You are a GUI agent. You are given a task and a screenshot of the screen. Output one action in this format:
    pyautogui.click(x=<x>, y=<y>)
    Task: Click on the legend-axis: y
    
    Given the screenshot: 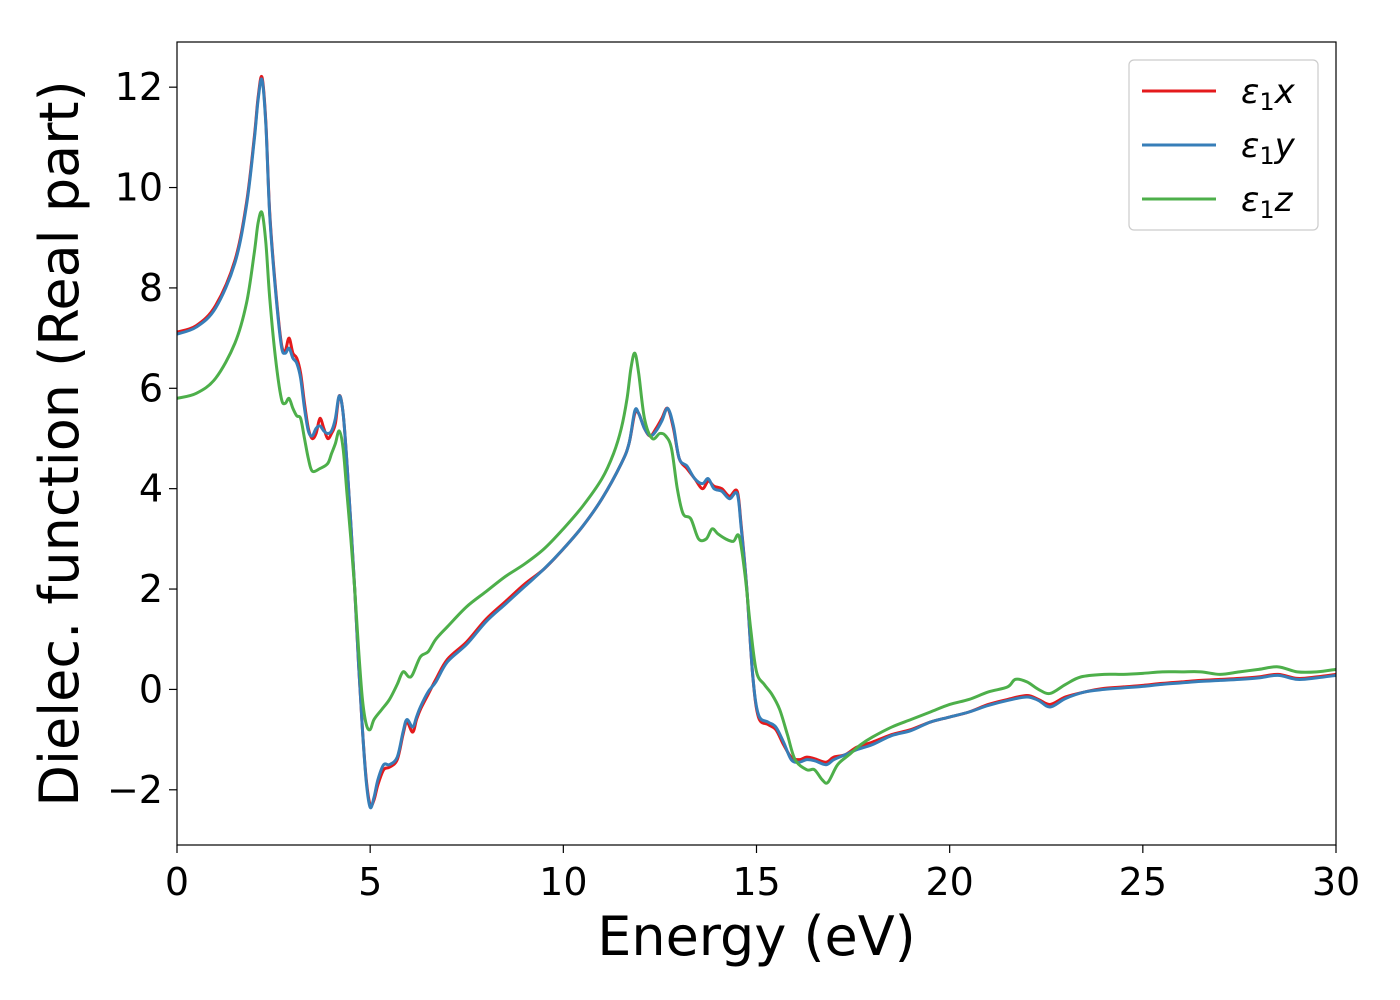 What is the action you would take?
    pyautogui.click(x=1285, y=146)
    